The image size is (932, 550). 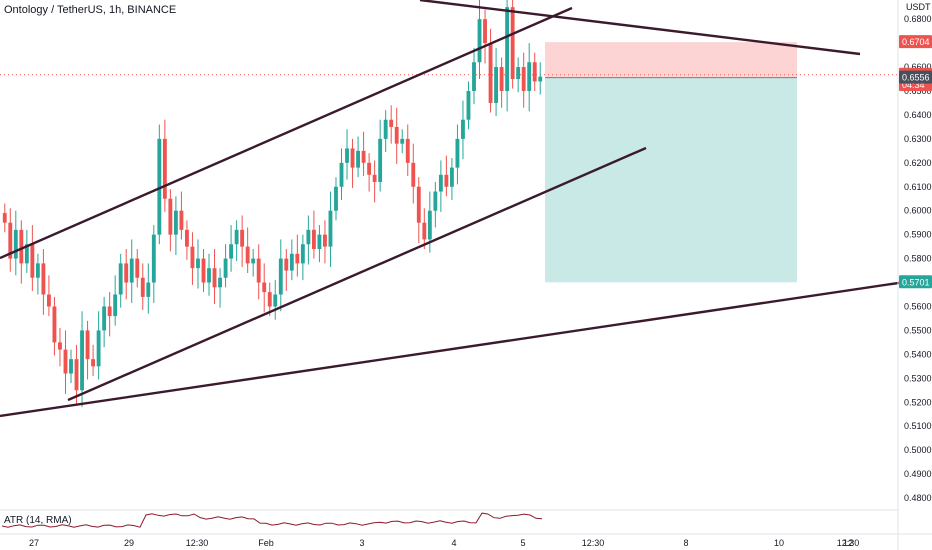 I want to click on x-tick-label: 12, so click(x=848, y=543).